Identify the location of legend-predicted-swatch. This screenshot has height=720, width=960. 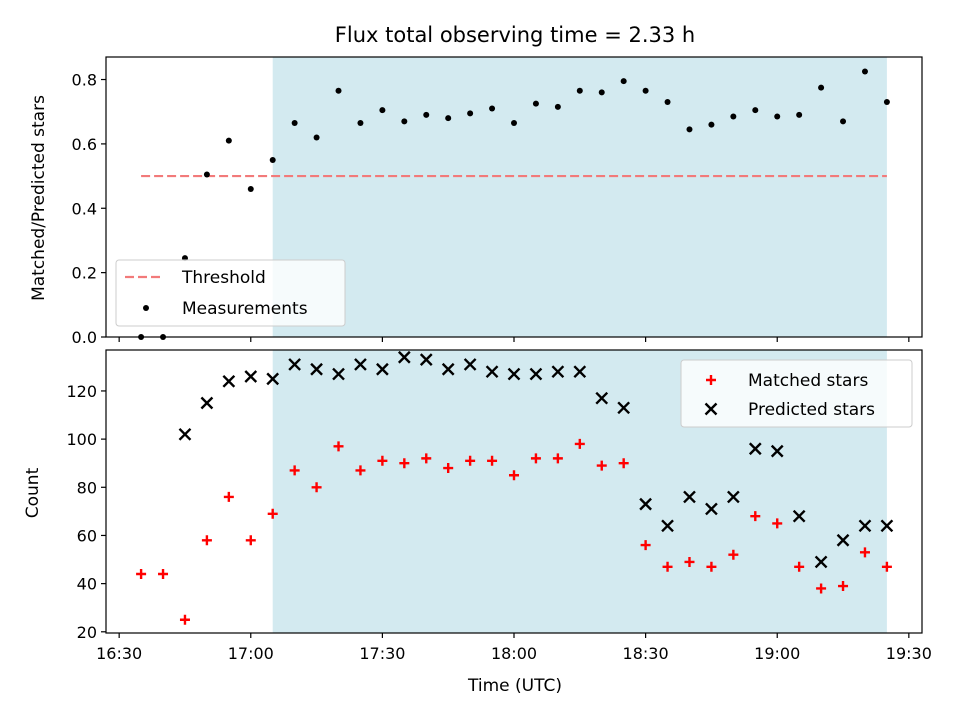
(711, 409).